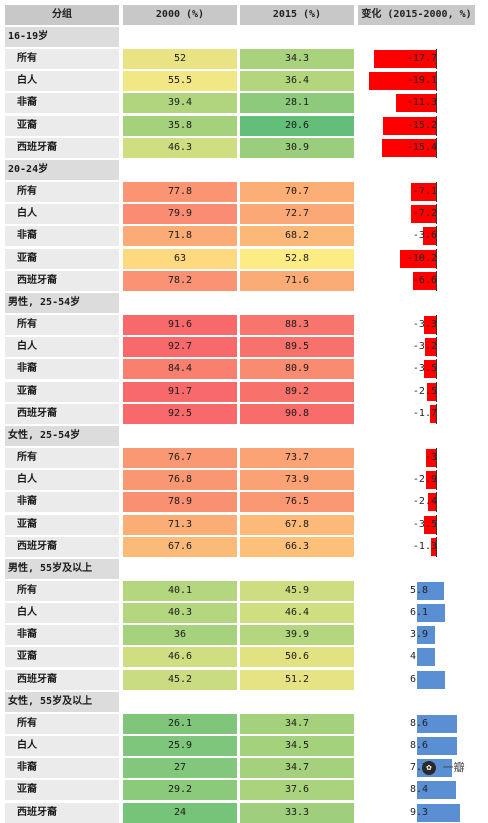 The height and width of the screenshot is (823, 488). What do you see at coordinates (180, 635) in the screenshot?
I see `value-2000: 36` at bounding box center [180, 635].